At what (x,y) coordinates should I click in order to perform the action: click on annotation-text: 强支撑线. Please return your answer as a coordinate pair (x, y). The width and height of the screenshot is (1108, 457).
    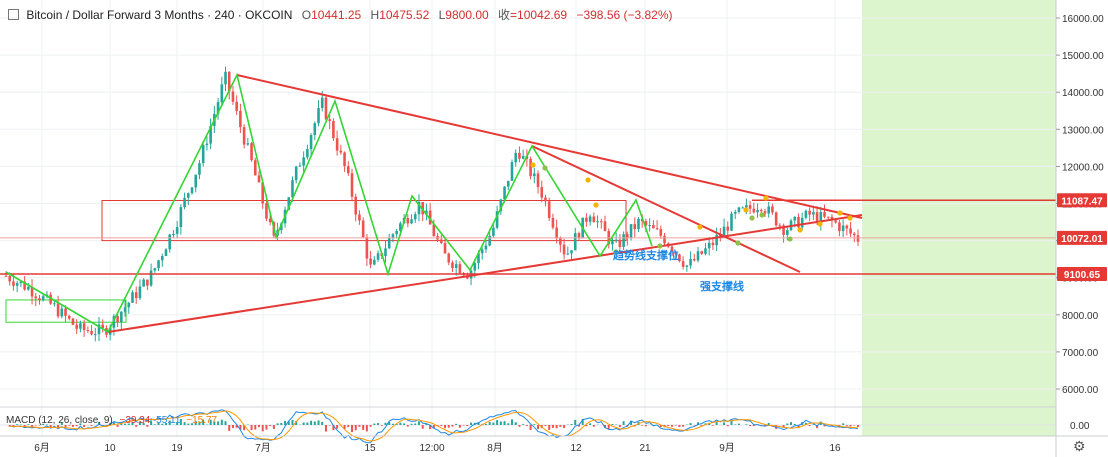
    Looking at the image, I should click on (722, 286).